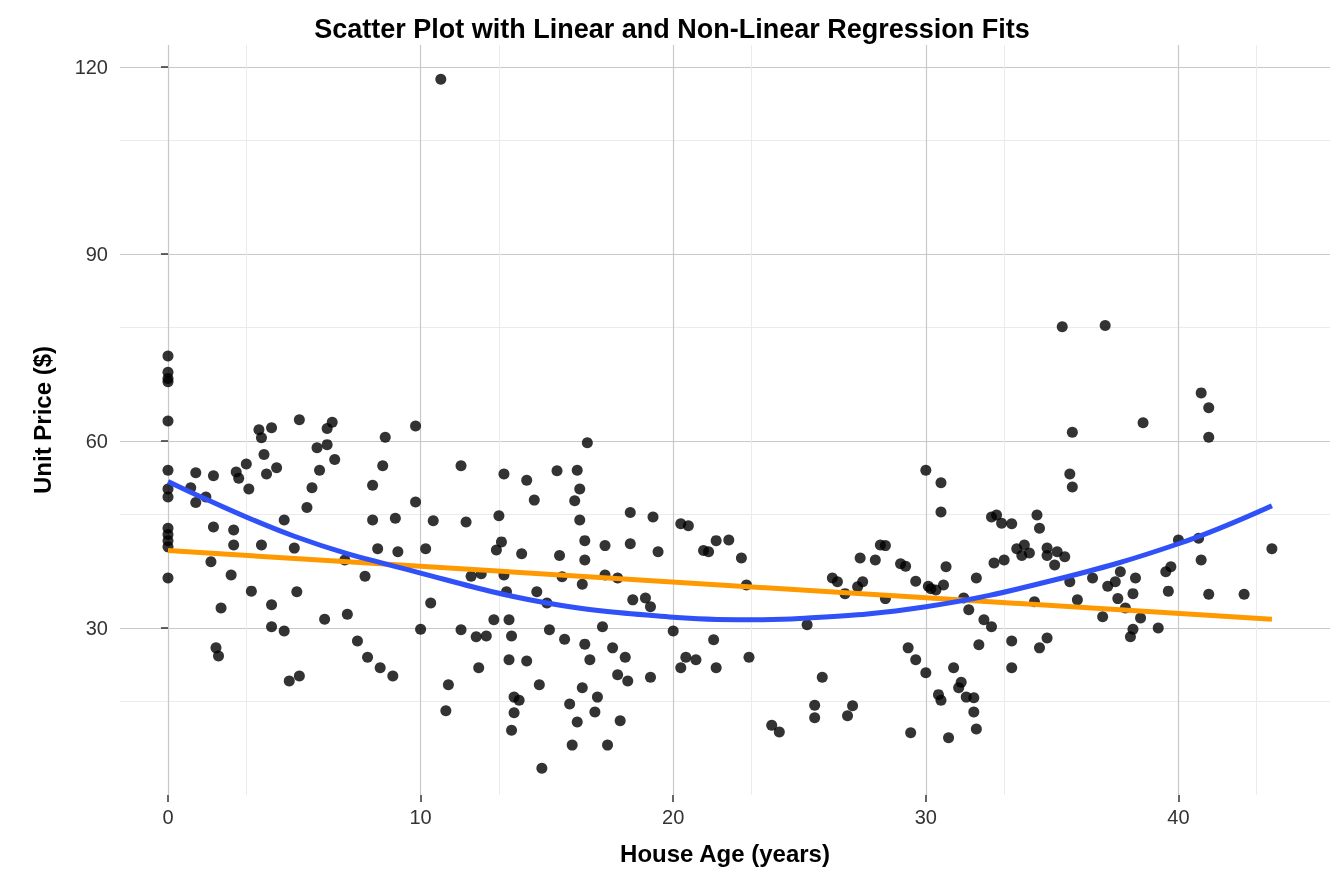  What do you see at coordinates (96, 627) in the screenshot?
I see `y-tick-label: 30` at bounding box center [96, 627].